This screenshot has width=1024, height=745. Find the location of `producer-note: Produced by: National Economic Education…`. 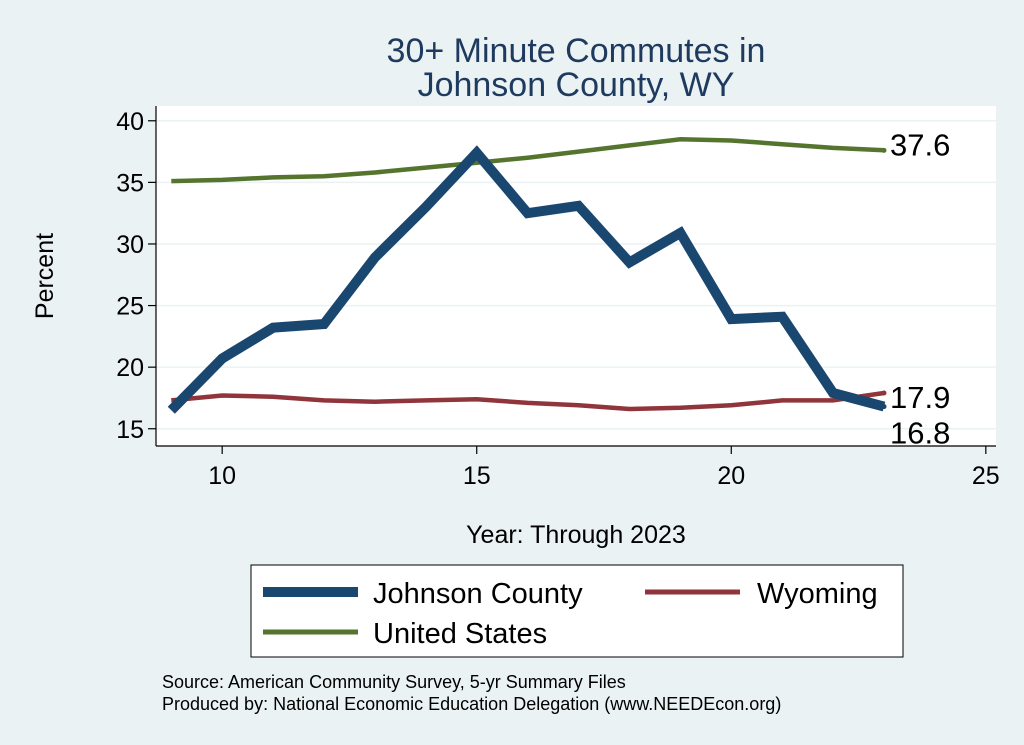

producer-note: Produced by: National Economic Education… is located at coordinates (471, 704).